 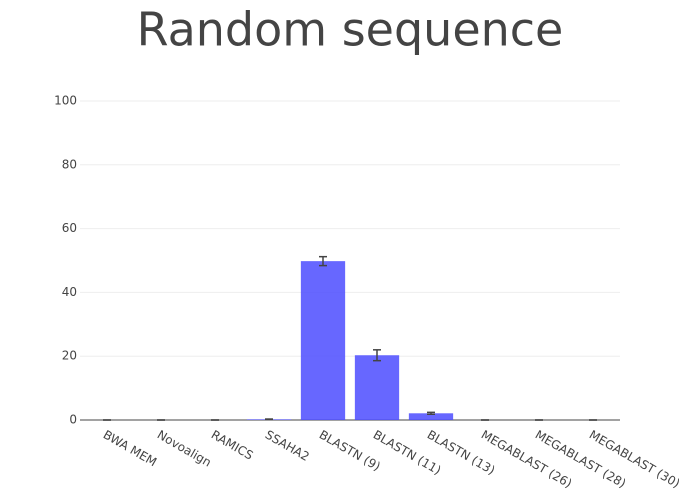 What do you see at coordinates (184, 449) in the screenshot?
I see `x-tick-label: Novoalign` at bounding box center [184, 449].